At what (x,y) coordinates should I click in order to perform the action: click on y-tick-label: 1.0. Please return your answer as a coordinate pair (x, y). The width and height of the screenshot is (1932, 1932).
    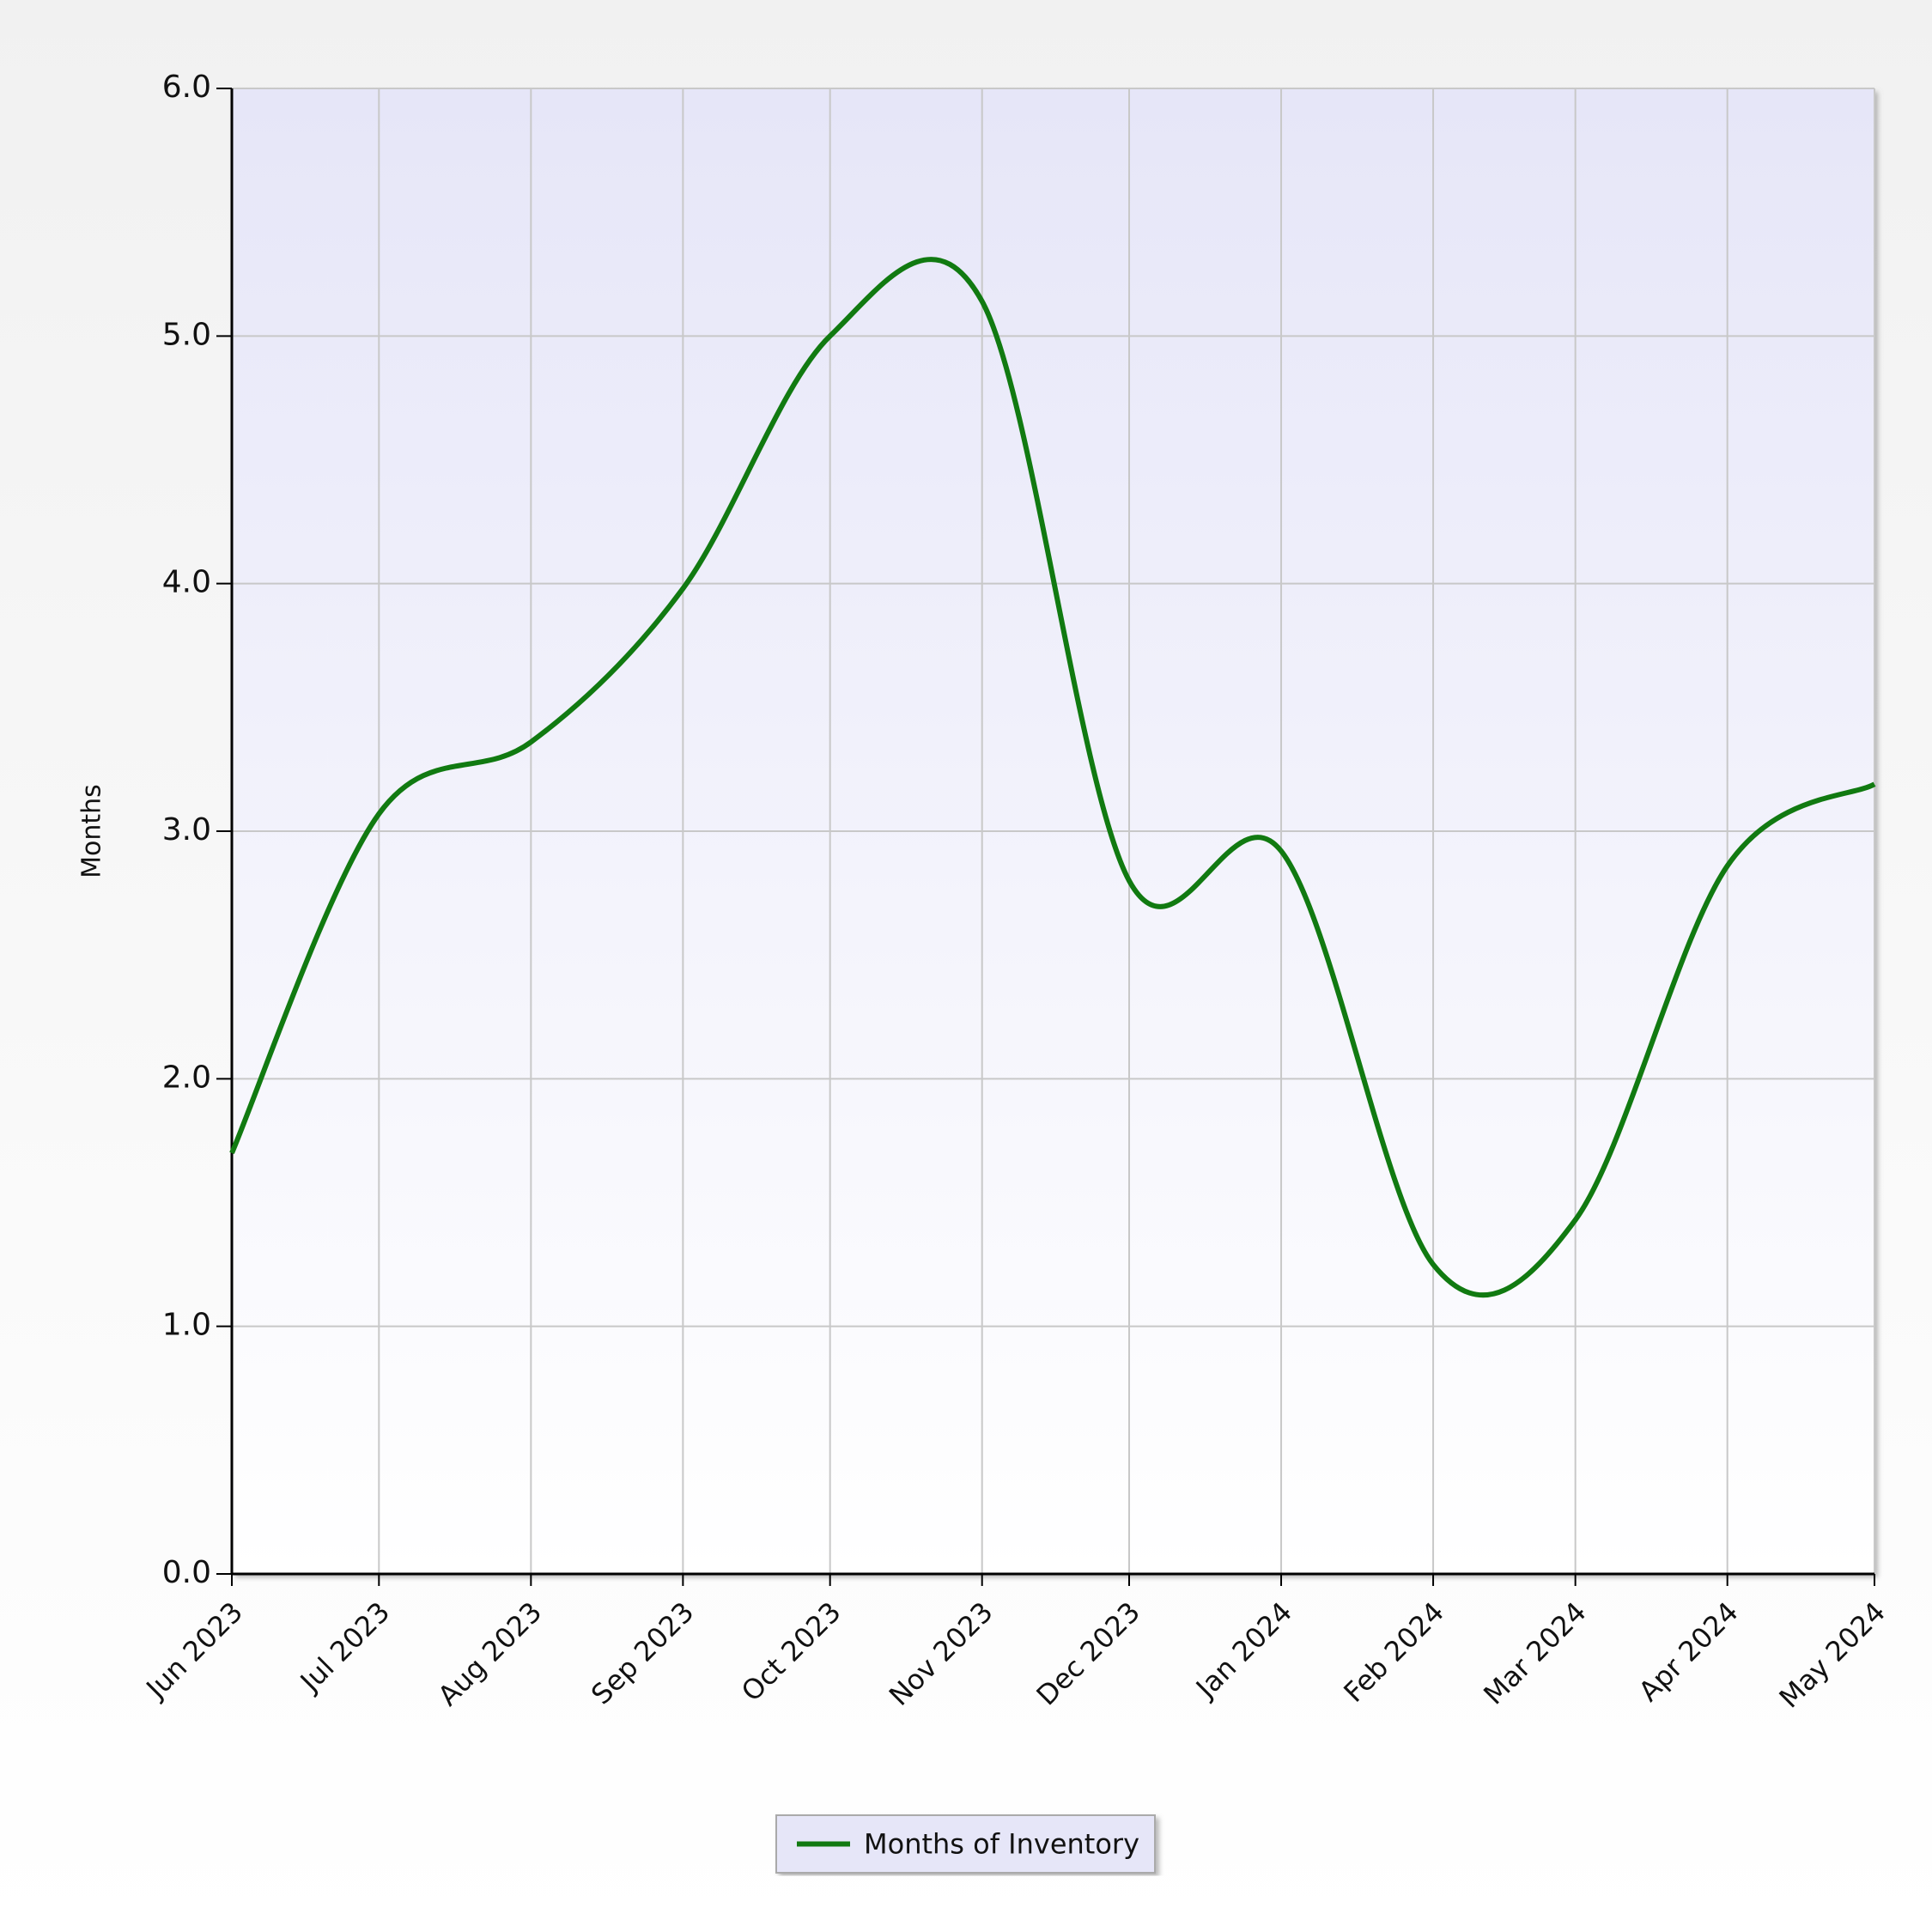
    Looking at the image, I should click on (186, 1325).